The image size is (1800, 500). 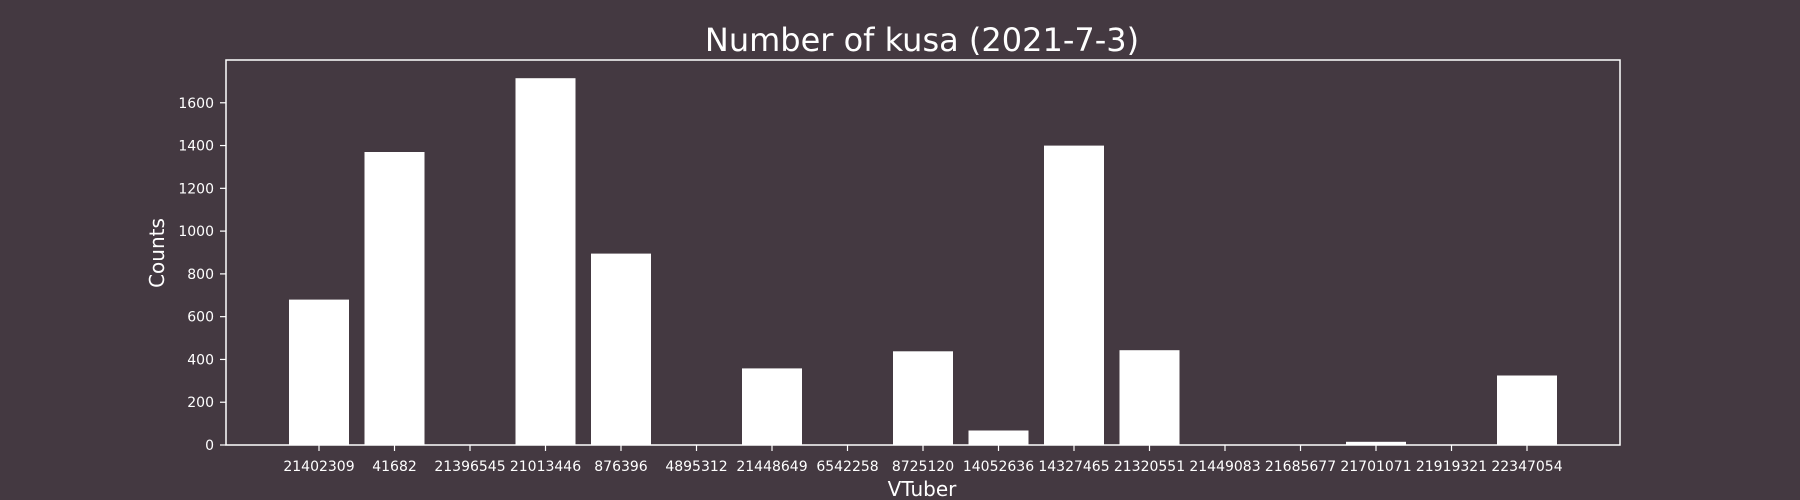 What do you see at coordinates (771, 467) in the screenshot?
I see `x-tick-label: 21448649` at bounding box center [771, 467].